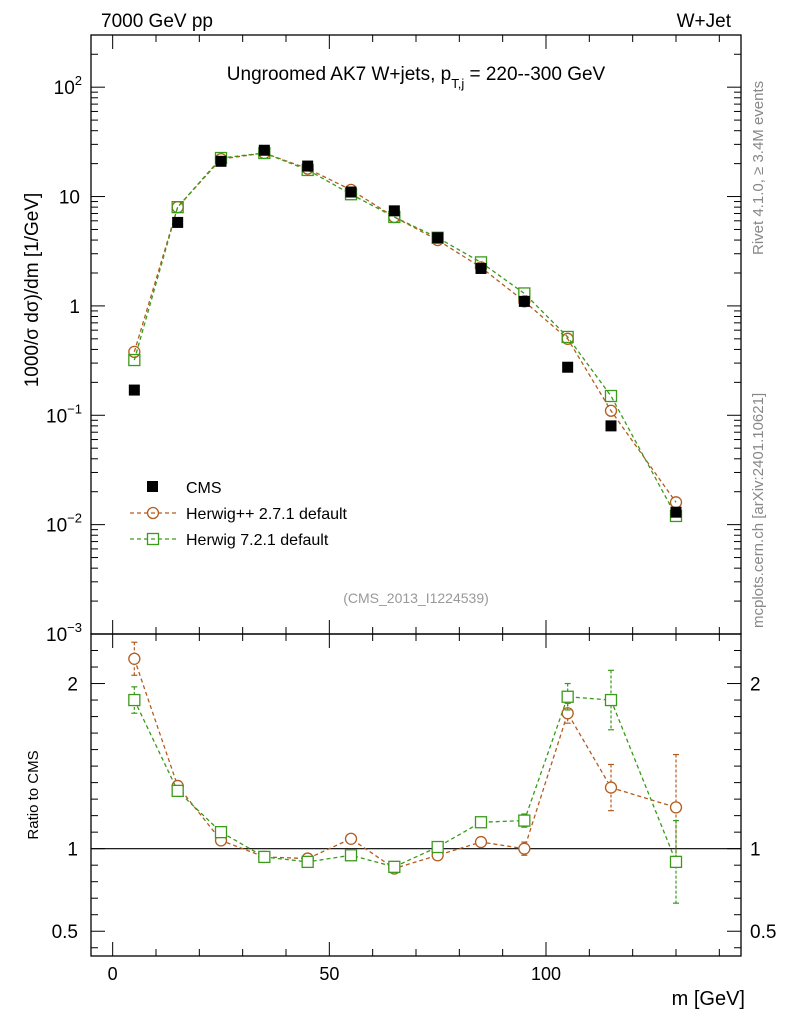 The image size is (786, 1024). I want to click on ratio-tick-label-right: 0.5, so click(763, 932).